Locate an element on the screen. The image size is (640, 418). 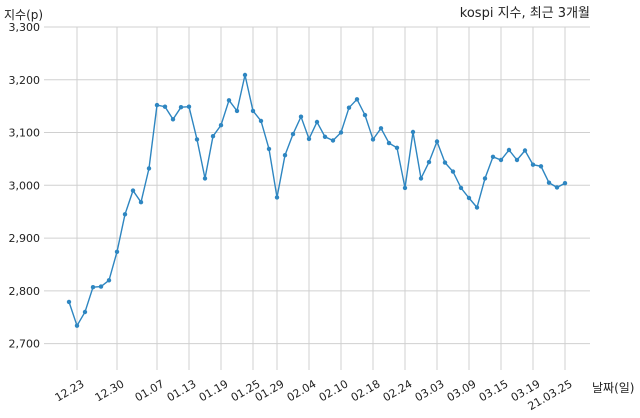
y-axis: 2,700 2,800 2,900 3,000 3,100 3,200 3,300 is located at coordinates (25, 186).